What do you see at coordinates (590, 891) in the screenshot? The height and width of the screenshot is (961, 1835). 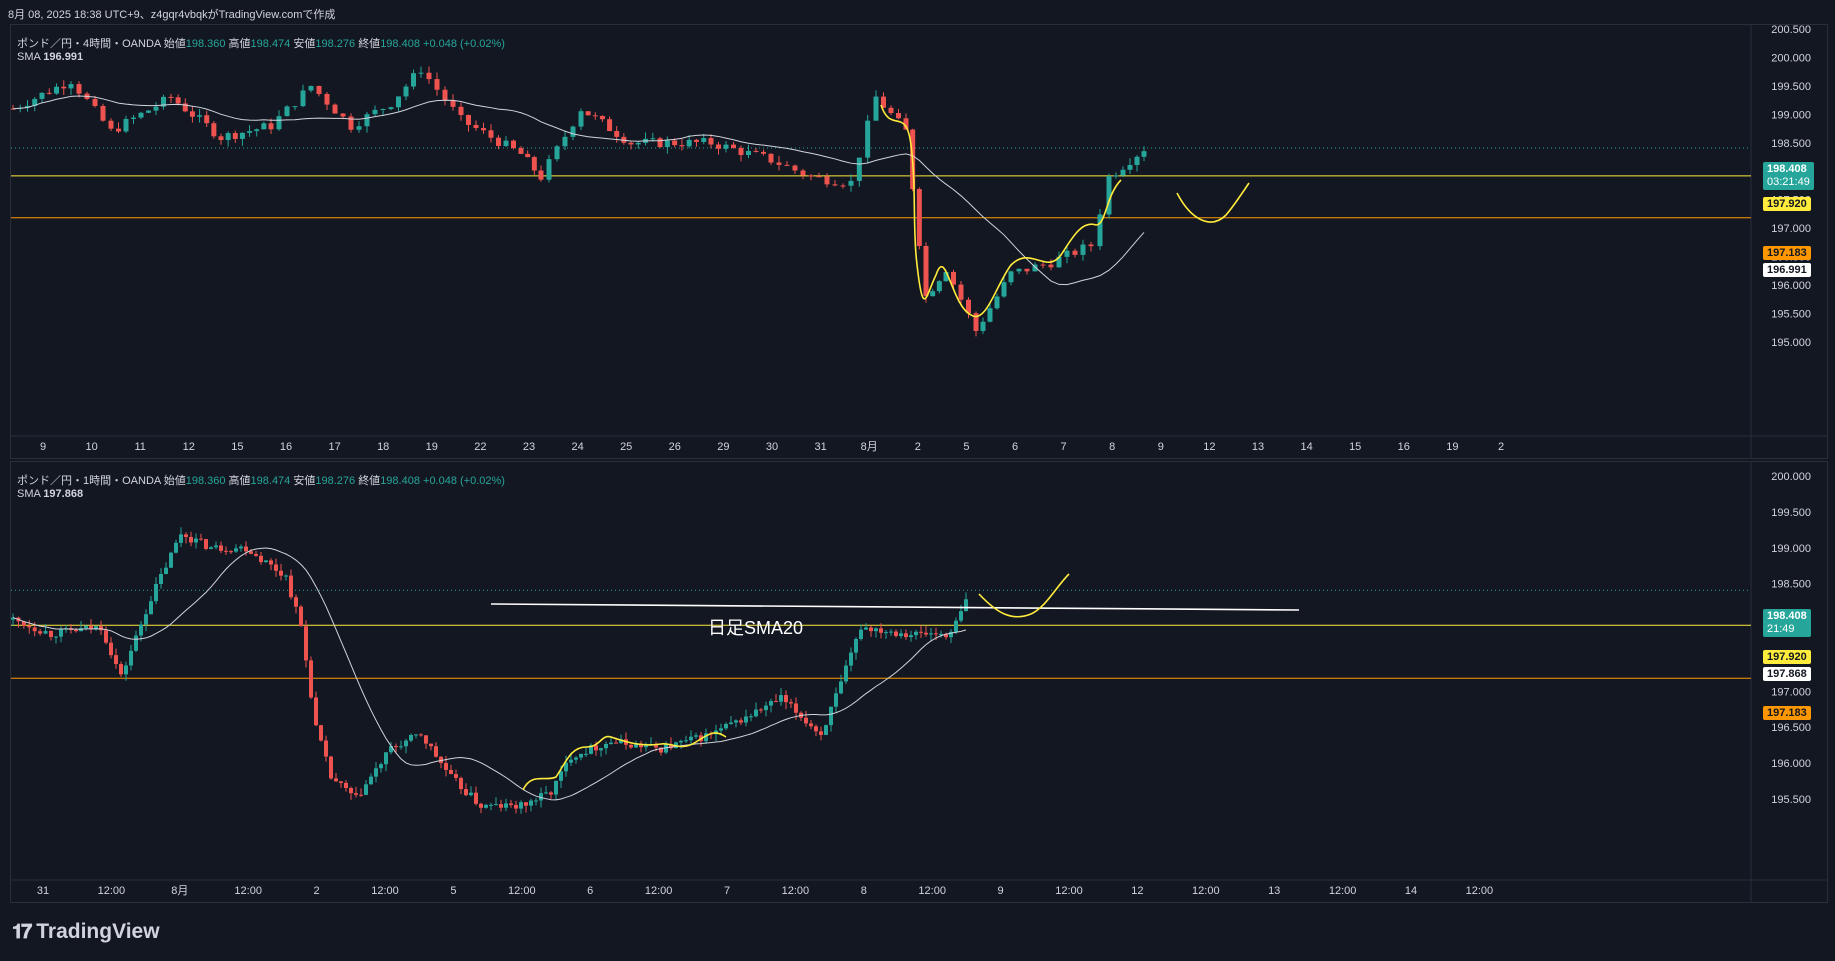 I see `time-tick-label: 6` at bounding box center [590, 891].